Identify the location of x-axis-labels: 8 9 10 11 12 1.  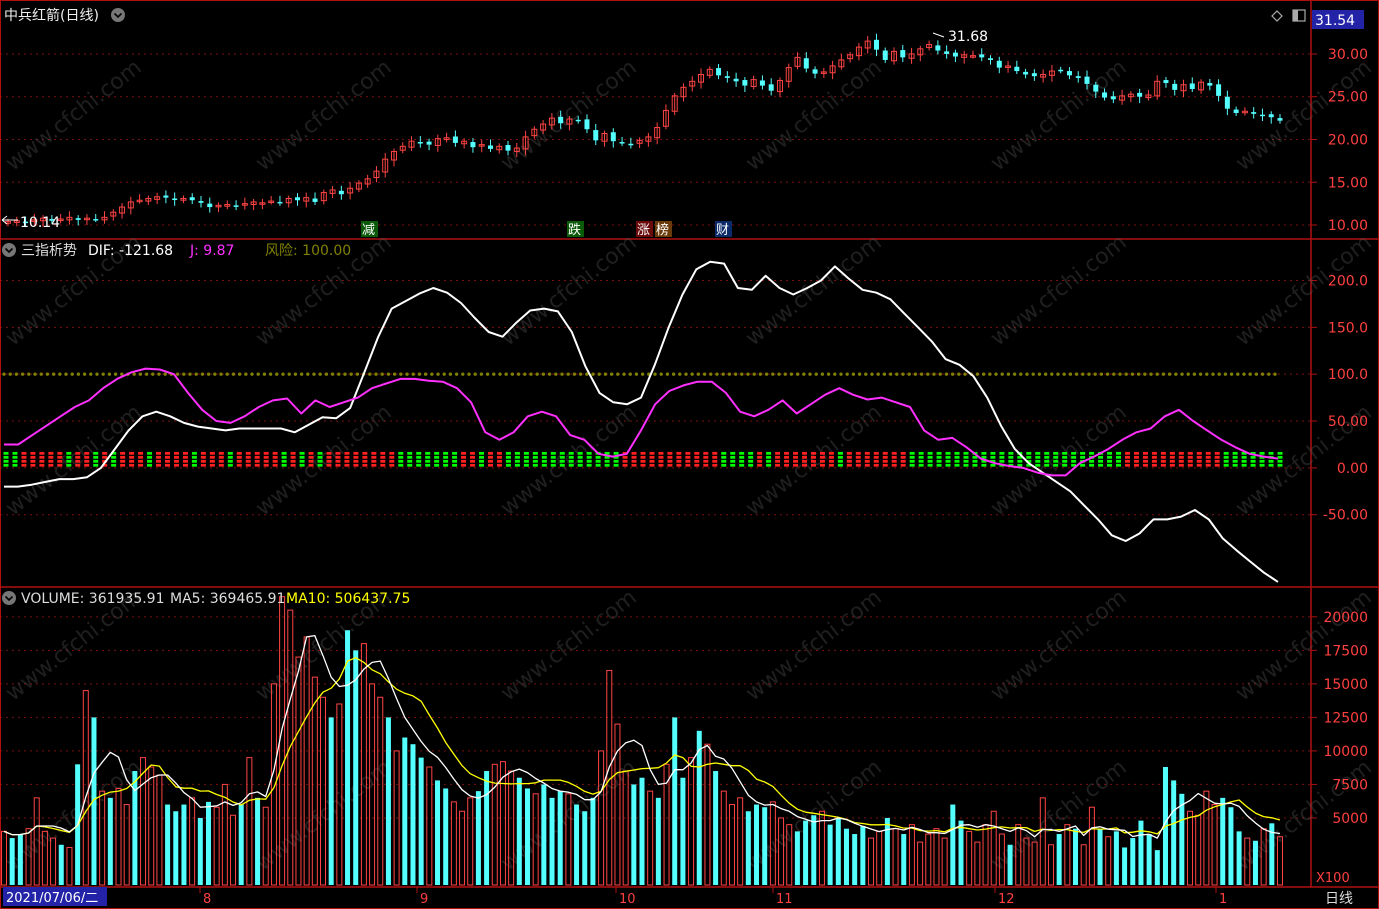
(713, 897).